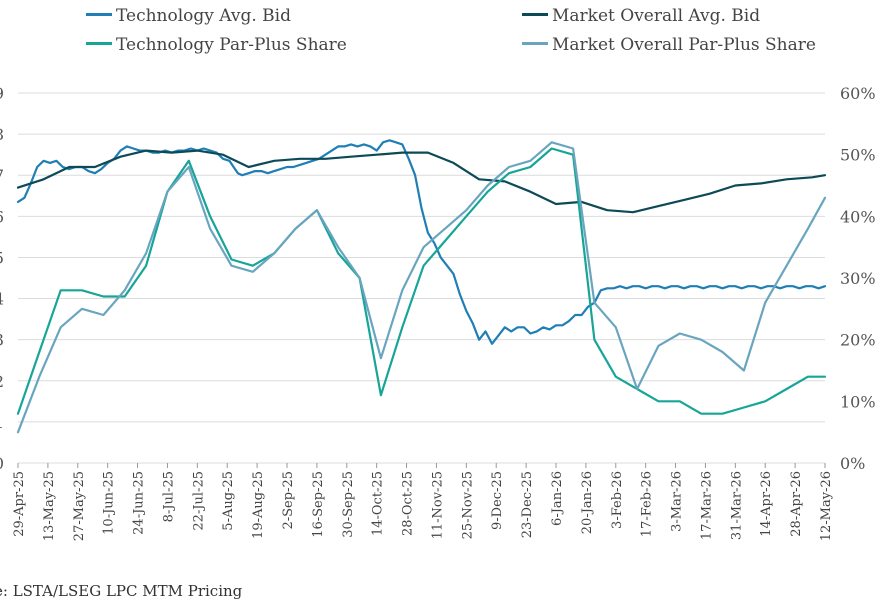 The width and height of the screenshot is (875, 612). What do you see at coordinates (288, 500) in the screenshot?
I see `x-tick-label: 2-Sep-25` at bounding box center [288, 500].